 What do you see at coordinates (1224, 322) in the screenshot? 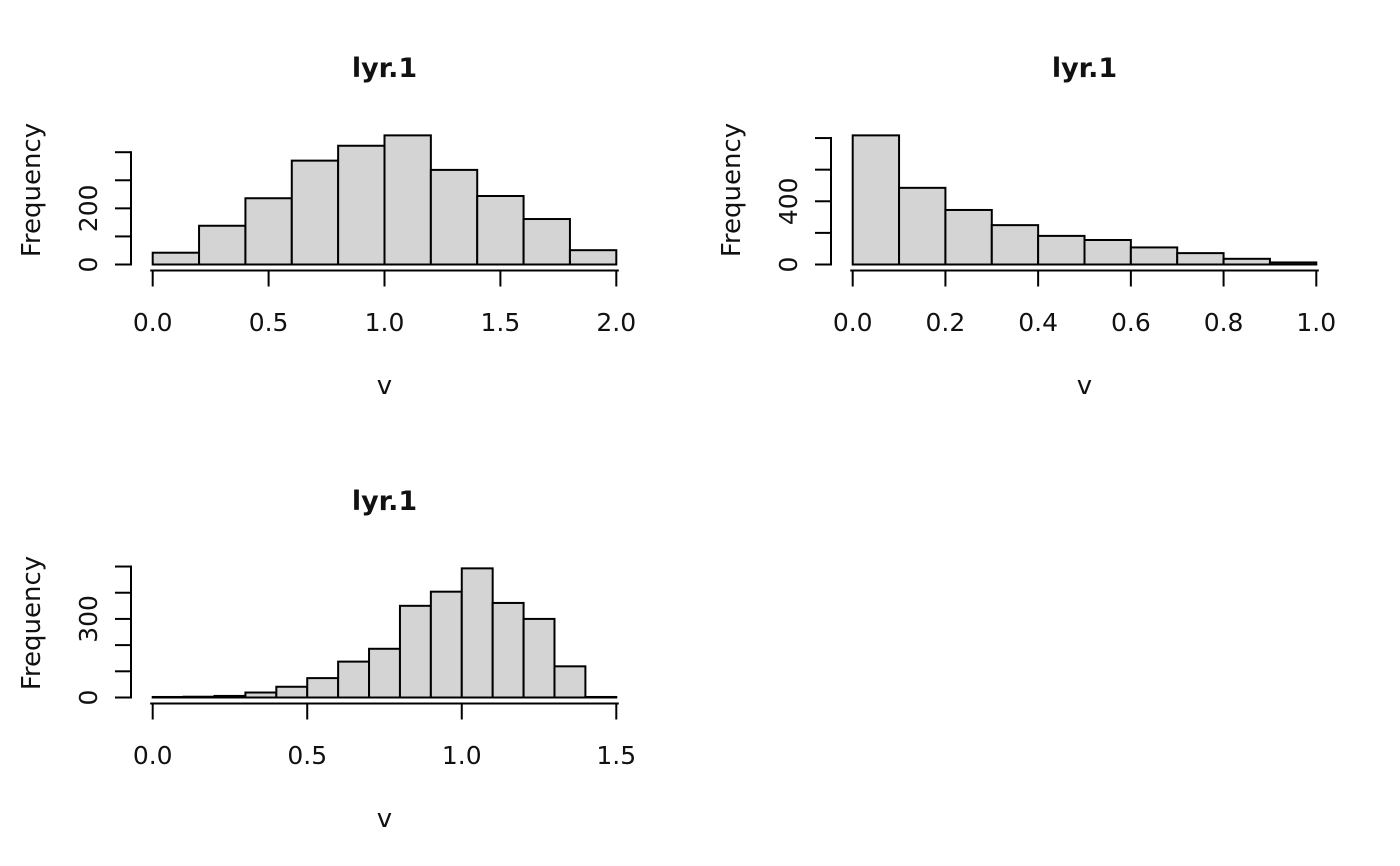
I see `x-tick-label: 0.8` at bounding box center [1224, 322].